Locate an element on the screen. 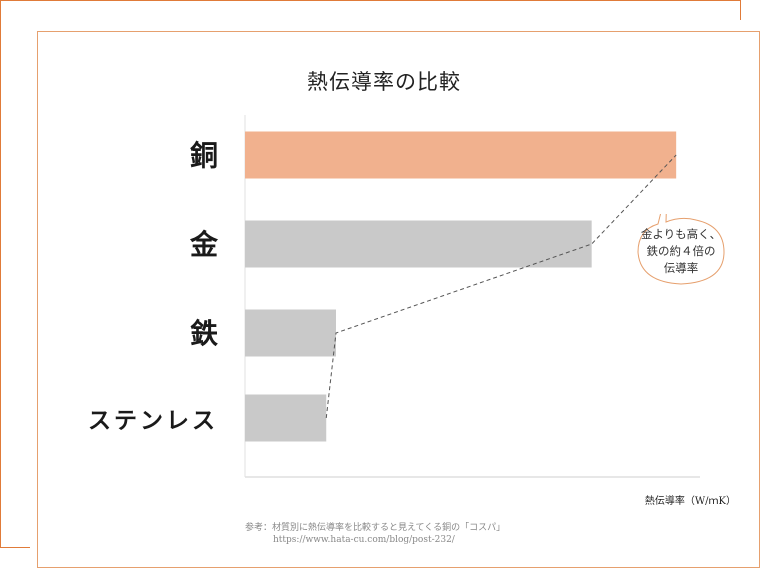  callout-text: 金よりも高く、 鉄の約４倍の 伝導率 is located at coordinates (681, 251).